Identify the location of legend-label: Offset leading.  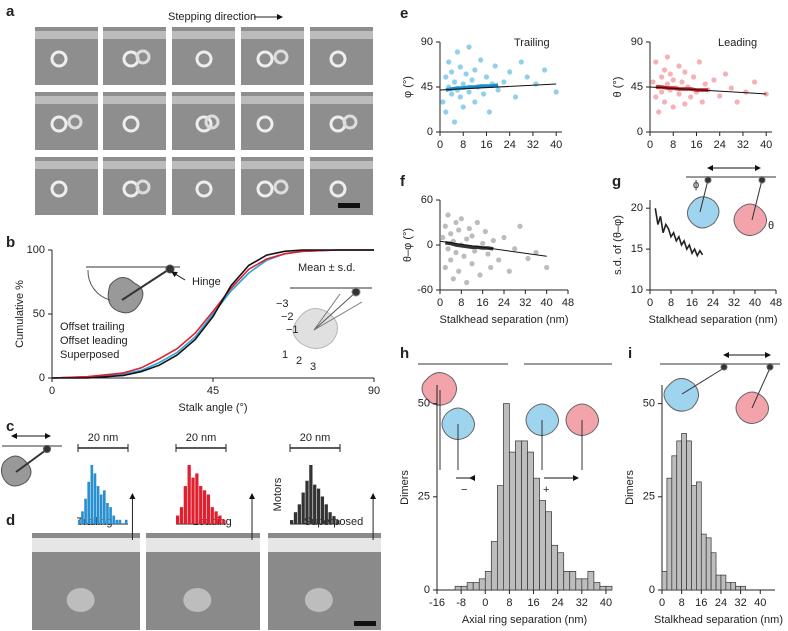
(94, 341).